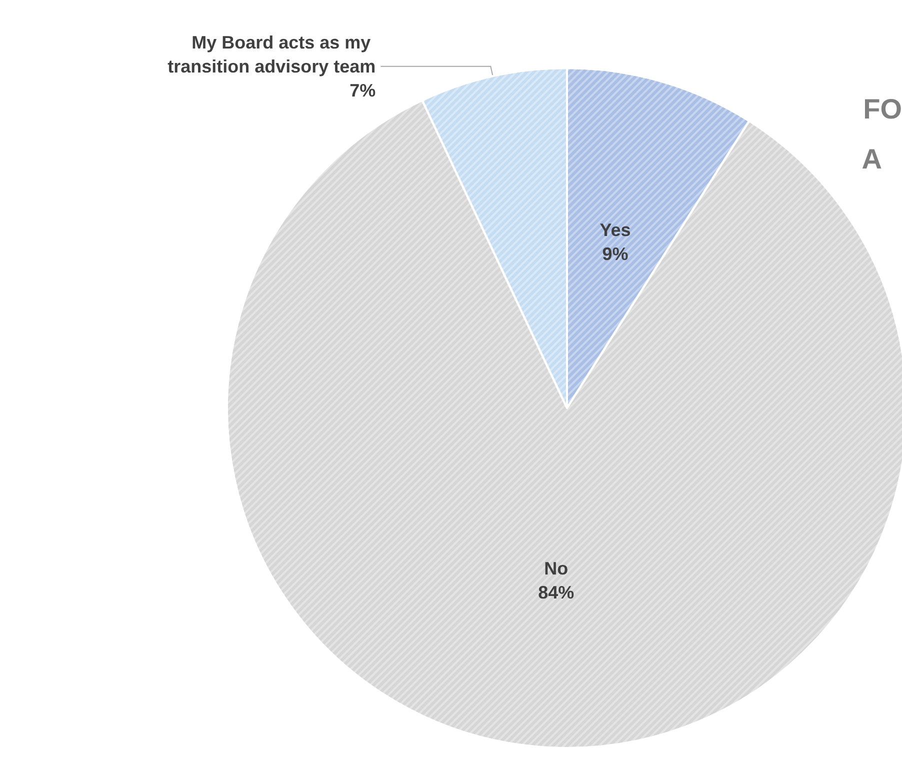  I want to click on data-label: 9%, so click(615, 254).